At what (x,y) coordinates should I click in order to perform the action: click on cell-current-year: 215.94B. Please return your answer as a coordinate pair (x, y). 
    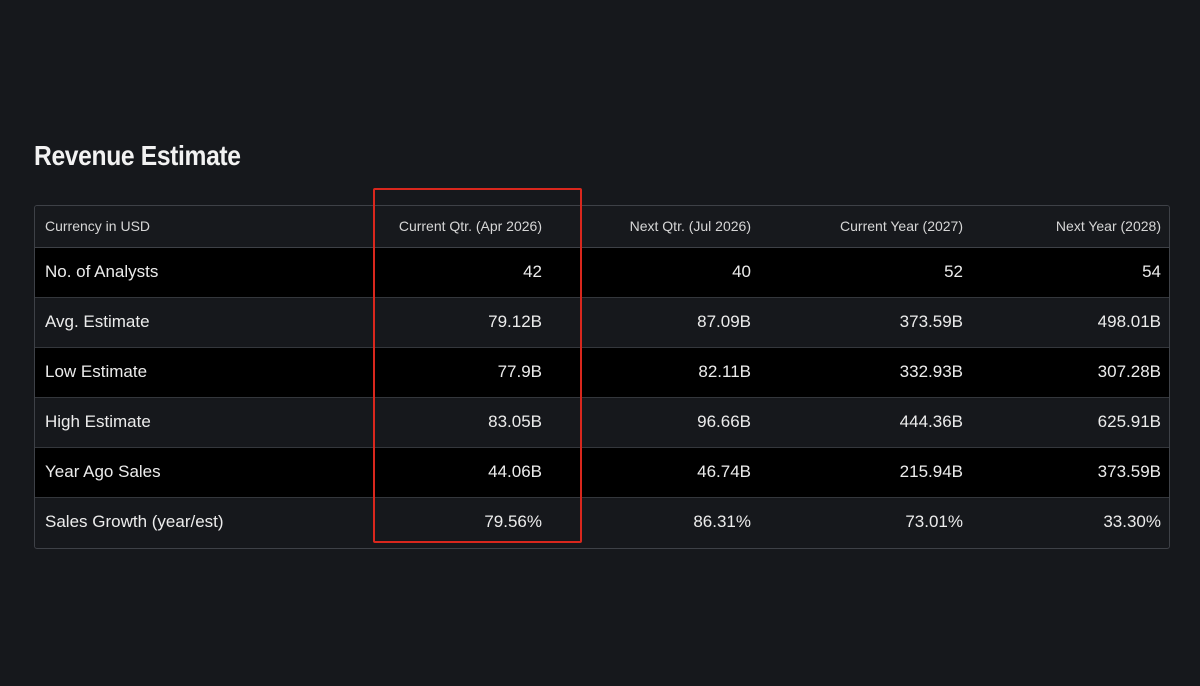
    Looking at the image, I should click on (867, 471).